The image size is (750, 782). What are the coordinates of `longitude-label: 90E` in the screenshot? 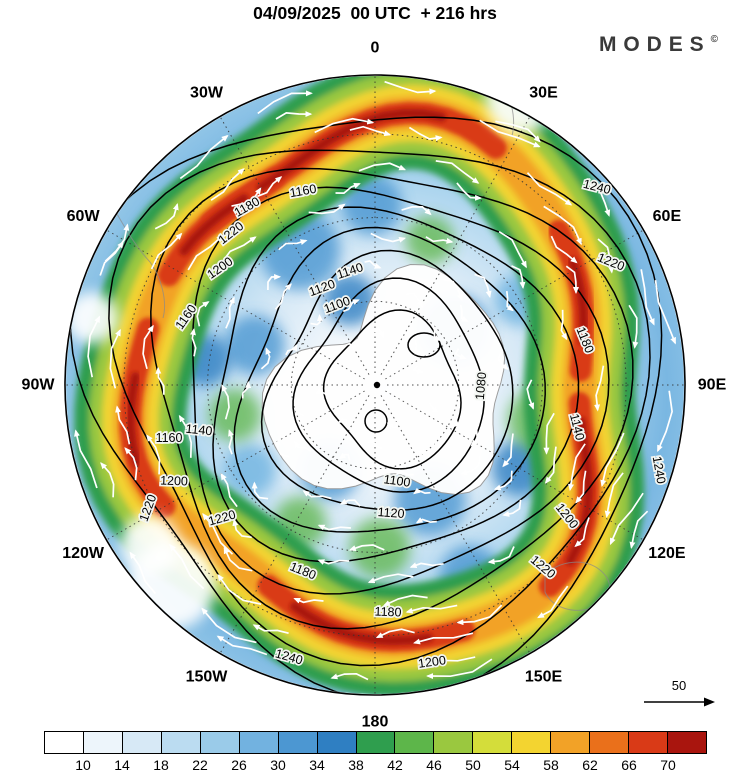 It's located at (712, 385).